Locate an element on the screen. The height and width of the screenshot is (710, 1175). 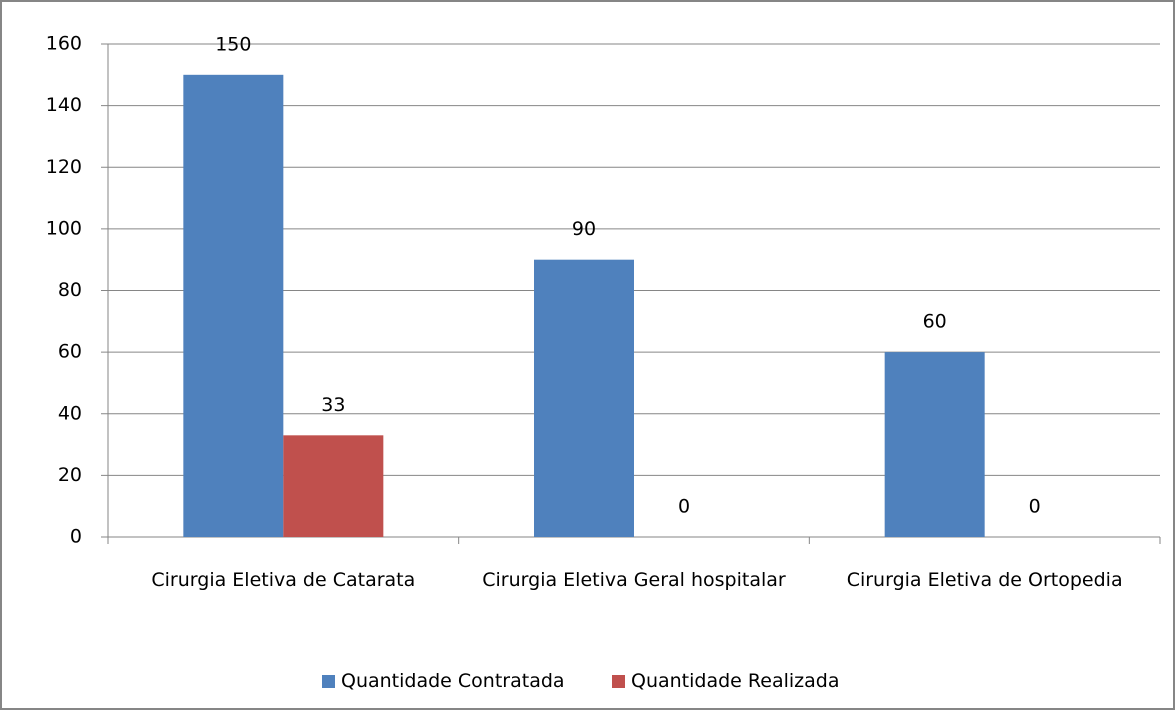
legend-label: Quantidade Realizada is located at coordinates (735, 681).